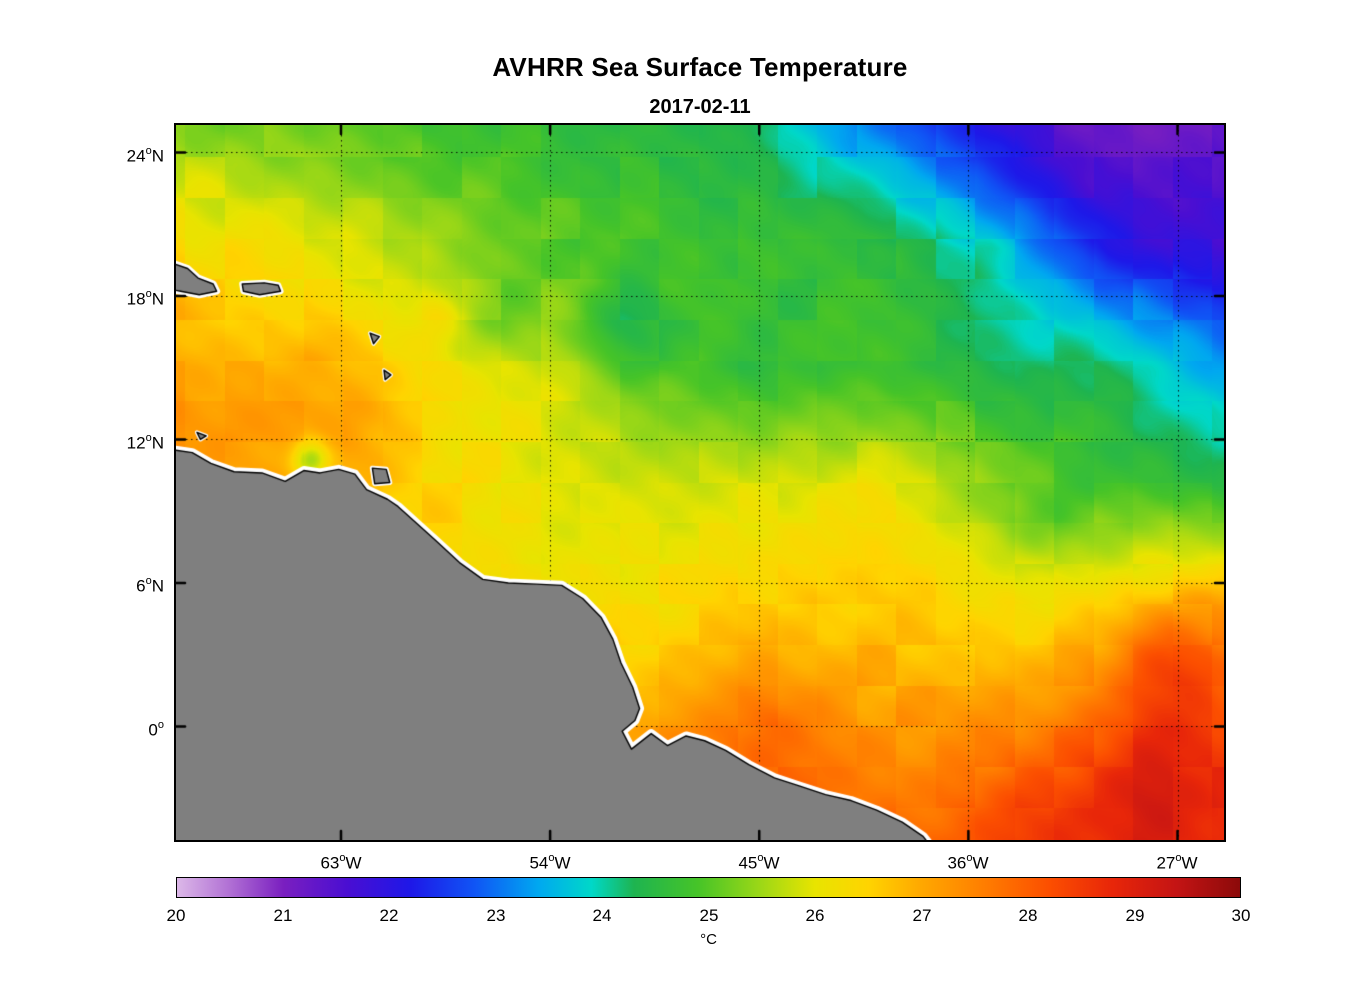 This screenshot has width=1356, height=1000. Describe the element at coordinates (602, 915) in the screenshot. I see `colorbar-tick-24: 24` at that location.